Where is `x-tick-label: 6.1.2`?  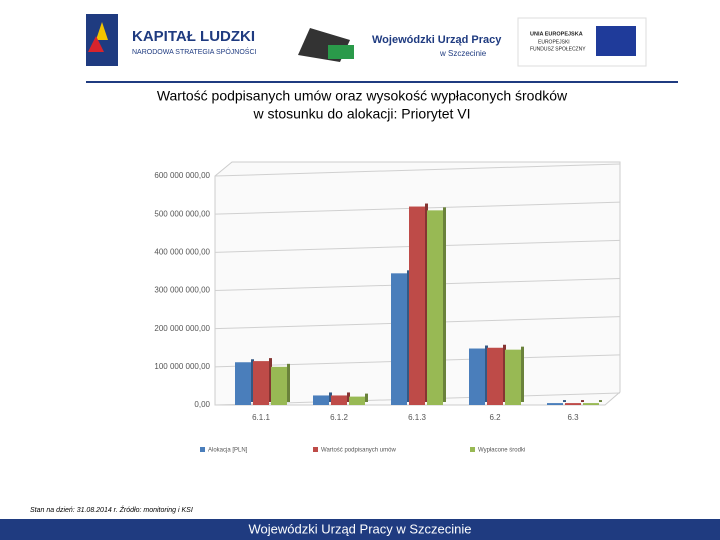
x-tick-label: 6.1.2 is located at coordinates (339, 417).